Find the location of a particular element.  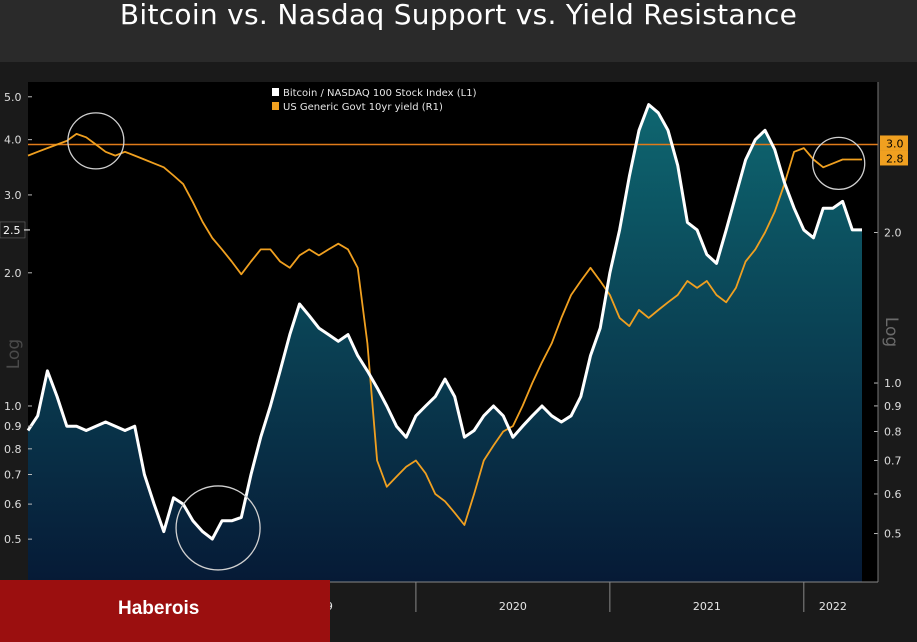

left-tick-label: 4.0 is located at coordinates (13, 140).